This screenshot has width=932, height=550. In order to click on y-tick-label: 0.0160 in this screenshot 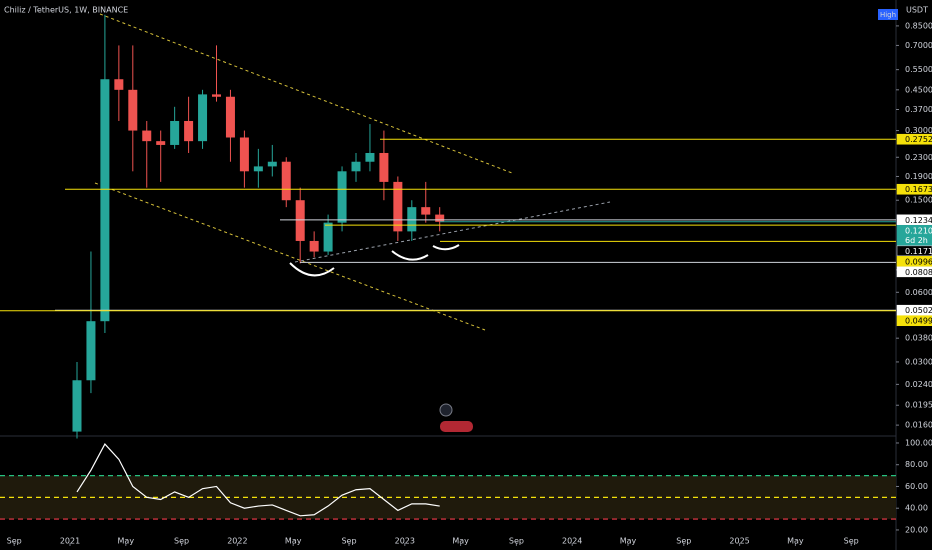, I will do `click(918, 425)`.